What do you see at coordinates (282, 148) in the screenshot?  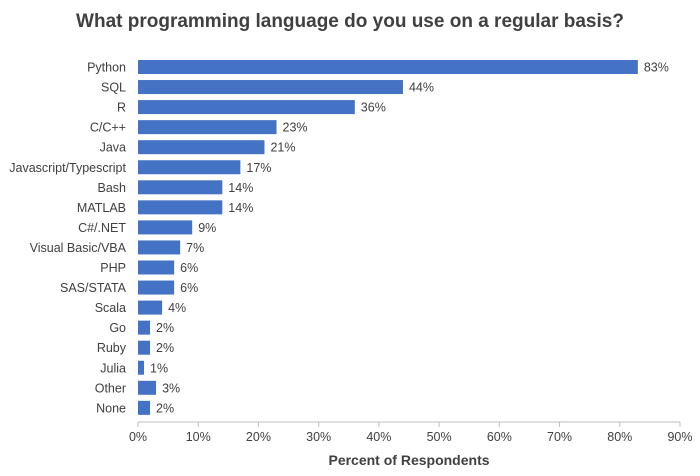 I see `value-label-java: 21%` at bounding box center [282, 148].